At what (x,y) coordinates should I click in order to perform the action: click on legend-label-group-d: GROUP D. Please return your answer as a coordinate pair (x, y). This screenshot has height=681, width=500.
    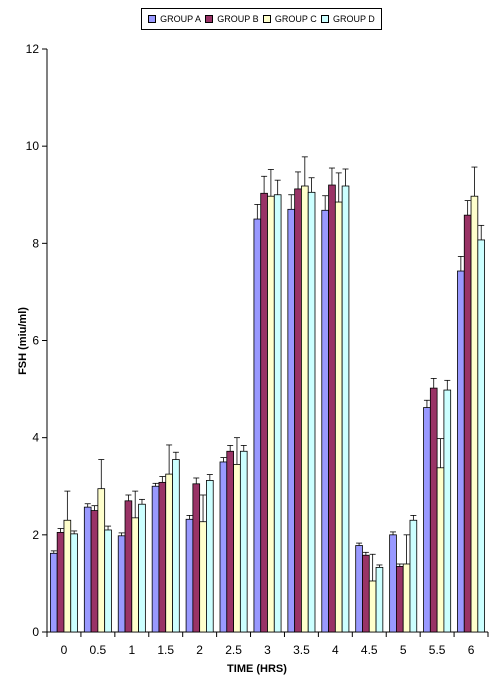
    Looking at the image, I should click on (353, 19).